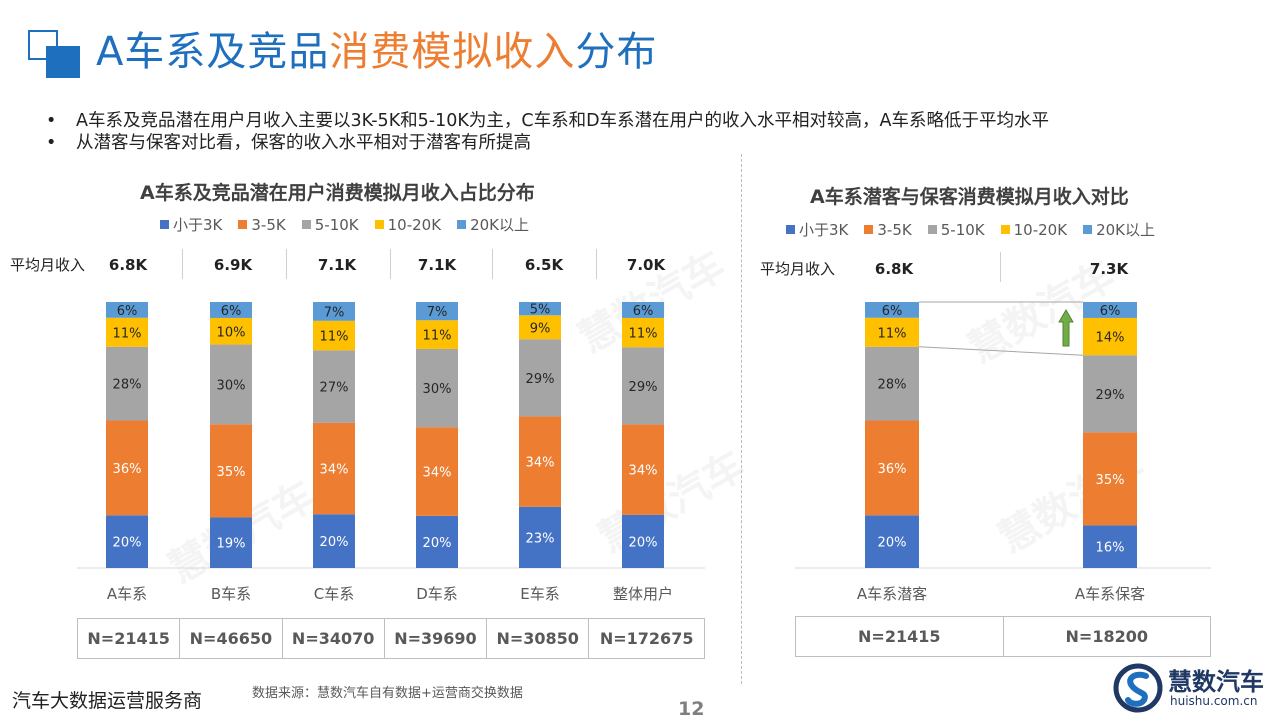 The height and width of the screenshot is (720, 1280). What do you see at coordinates (1033, 230) in the screenshot?
I see `legend-item: 10-20K` at bounding box center [1033, 230].